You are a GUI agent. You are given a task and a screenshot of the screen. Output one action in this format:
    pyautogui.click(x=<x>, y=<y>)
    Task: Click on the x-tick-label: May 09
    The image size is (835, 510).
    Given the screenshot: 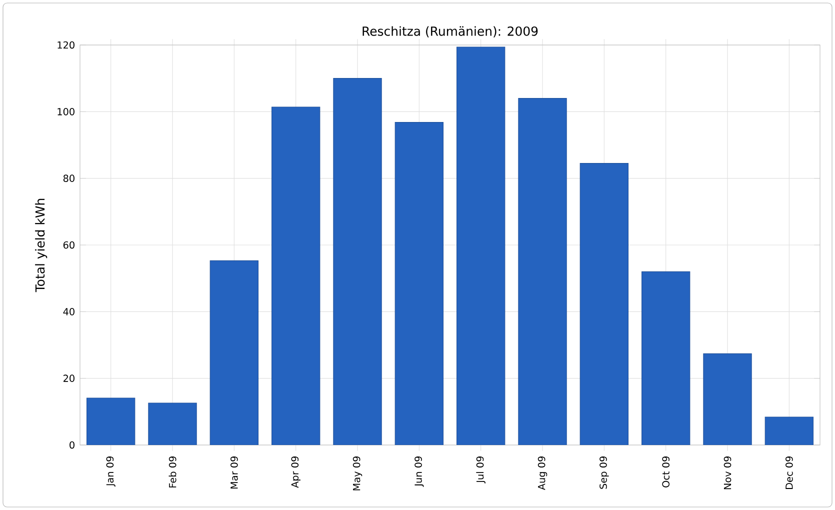 What is the action you would take?
    pyautogui.click(x=357, y=473)
    